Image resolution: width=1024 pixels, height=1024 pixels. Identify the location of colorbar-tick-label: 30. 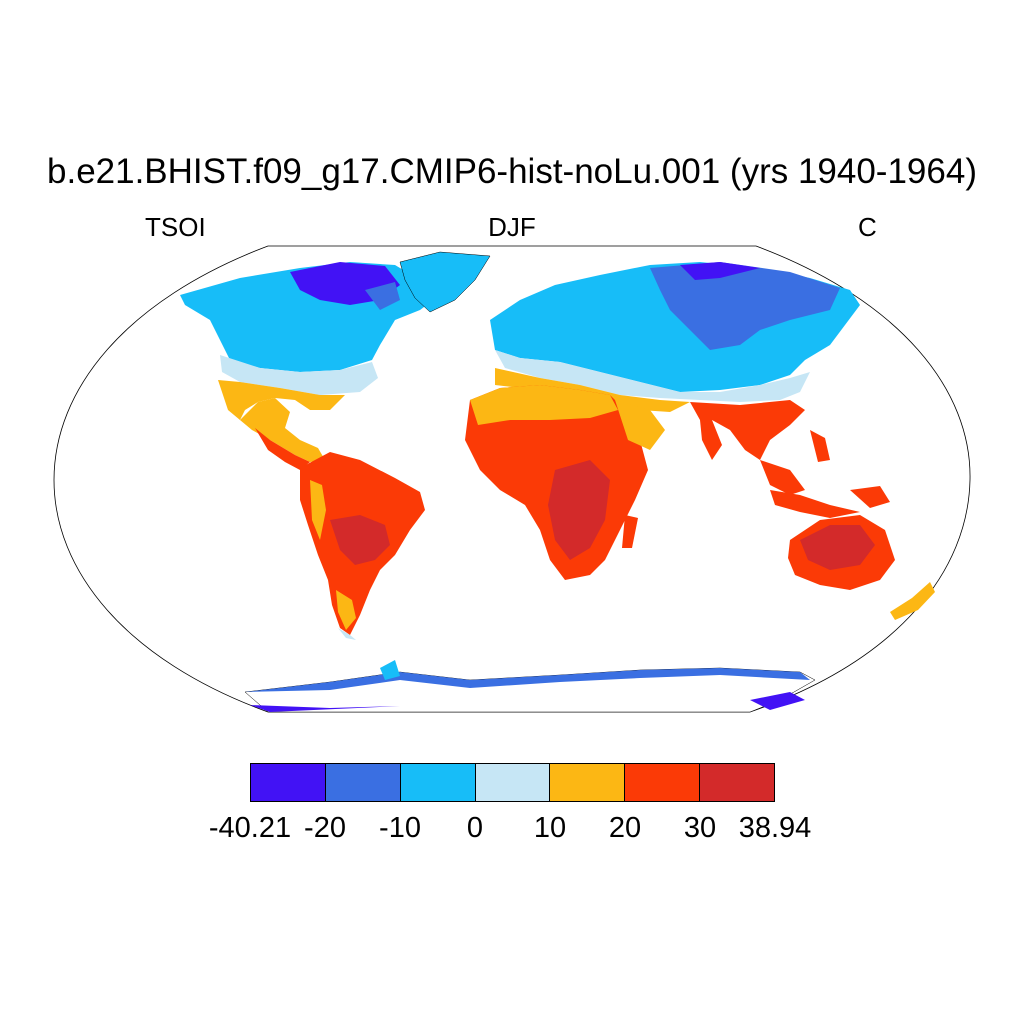
(700, 828).